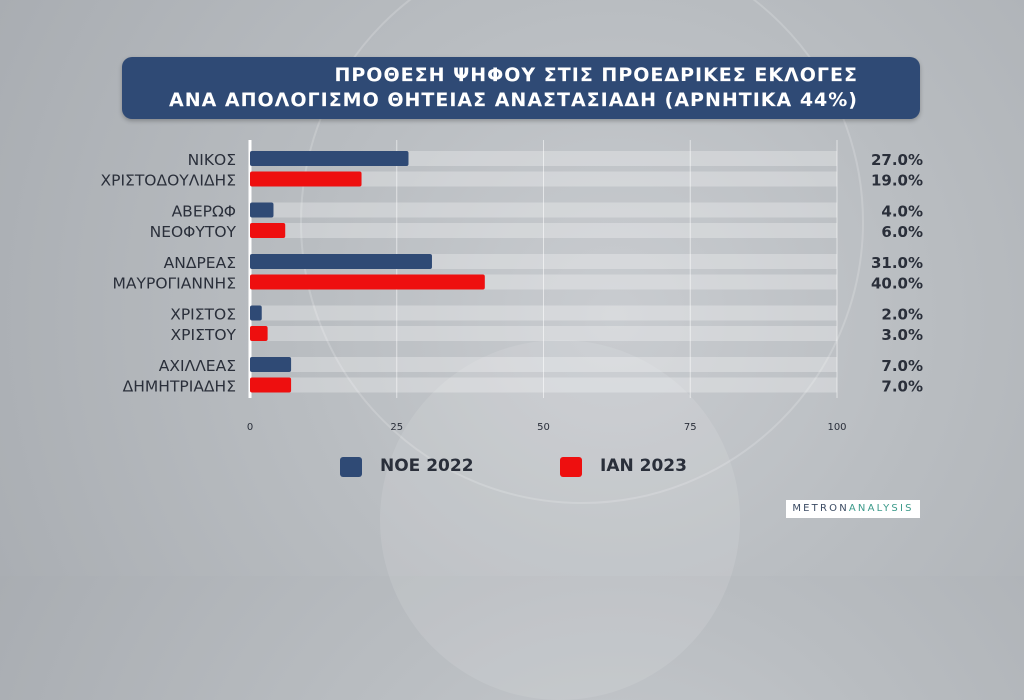 This screenshot has width=1024, height=700. I want to click on x-tick-label: 50, so click(543, 427).